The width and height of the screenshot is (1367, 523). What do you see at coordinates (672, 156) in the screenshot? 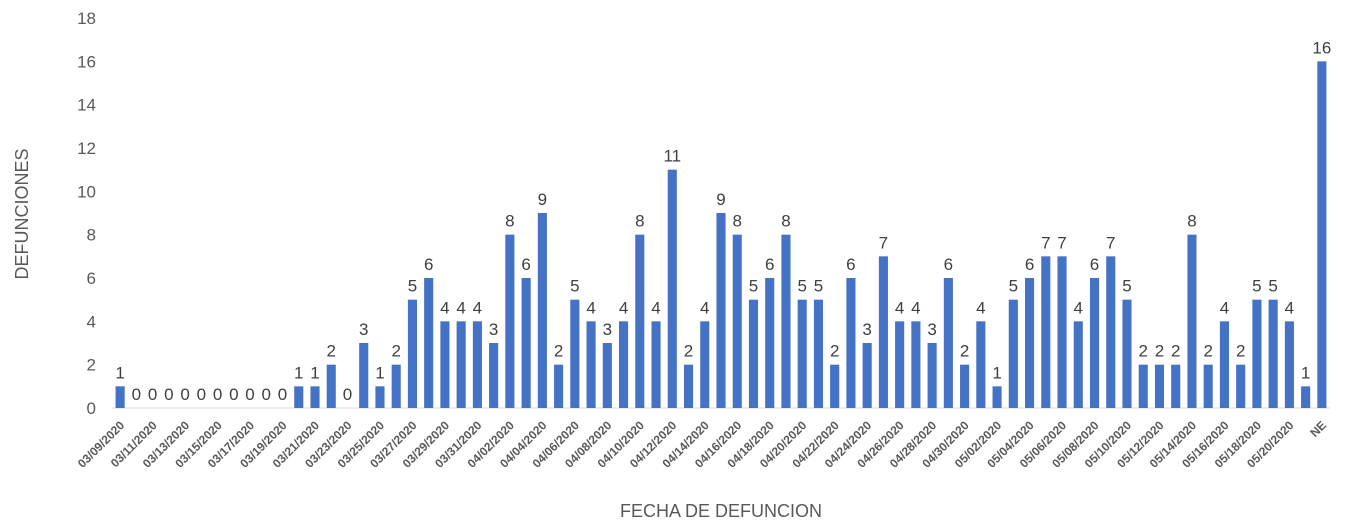
I see `data-label: 11` at bounding box center [672, 156].